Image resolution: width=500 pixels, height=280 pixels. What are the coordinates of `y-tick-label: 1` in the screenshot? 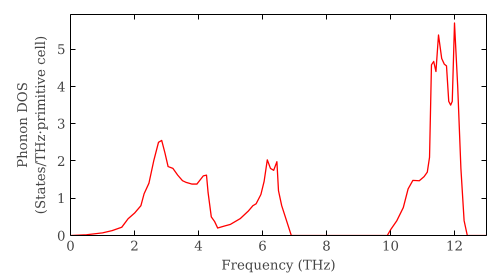 It's located at (61, 200).